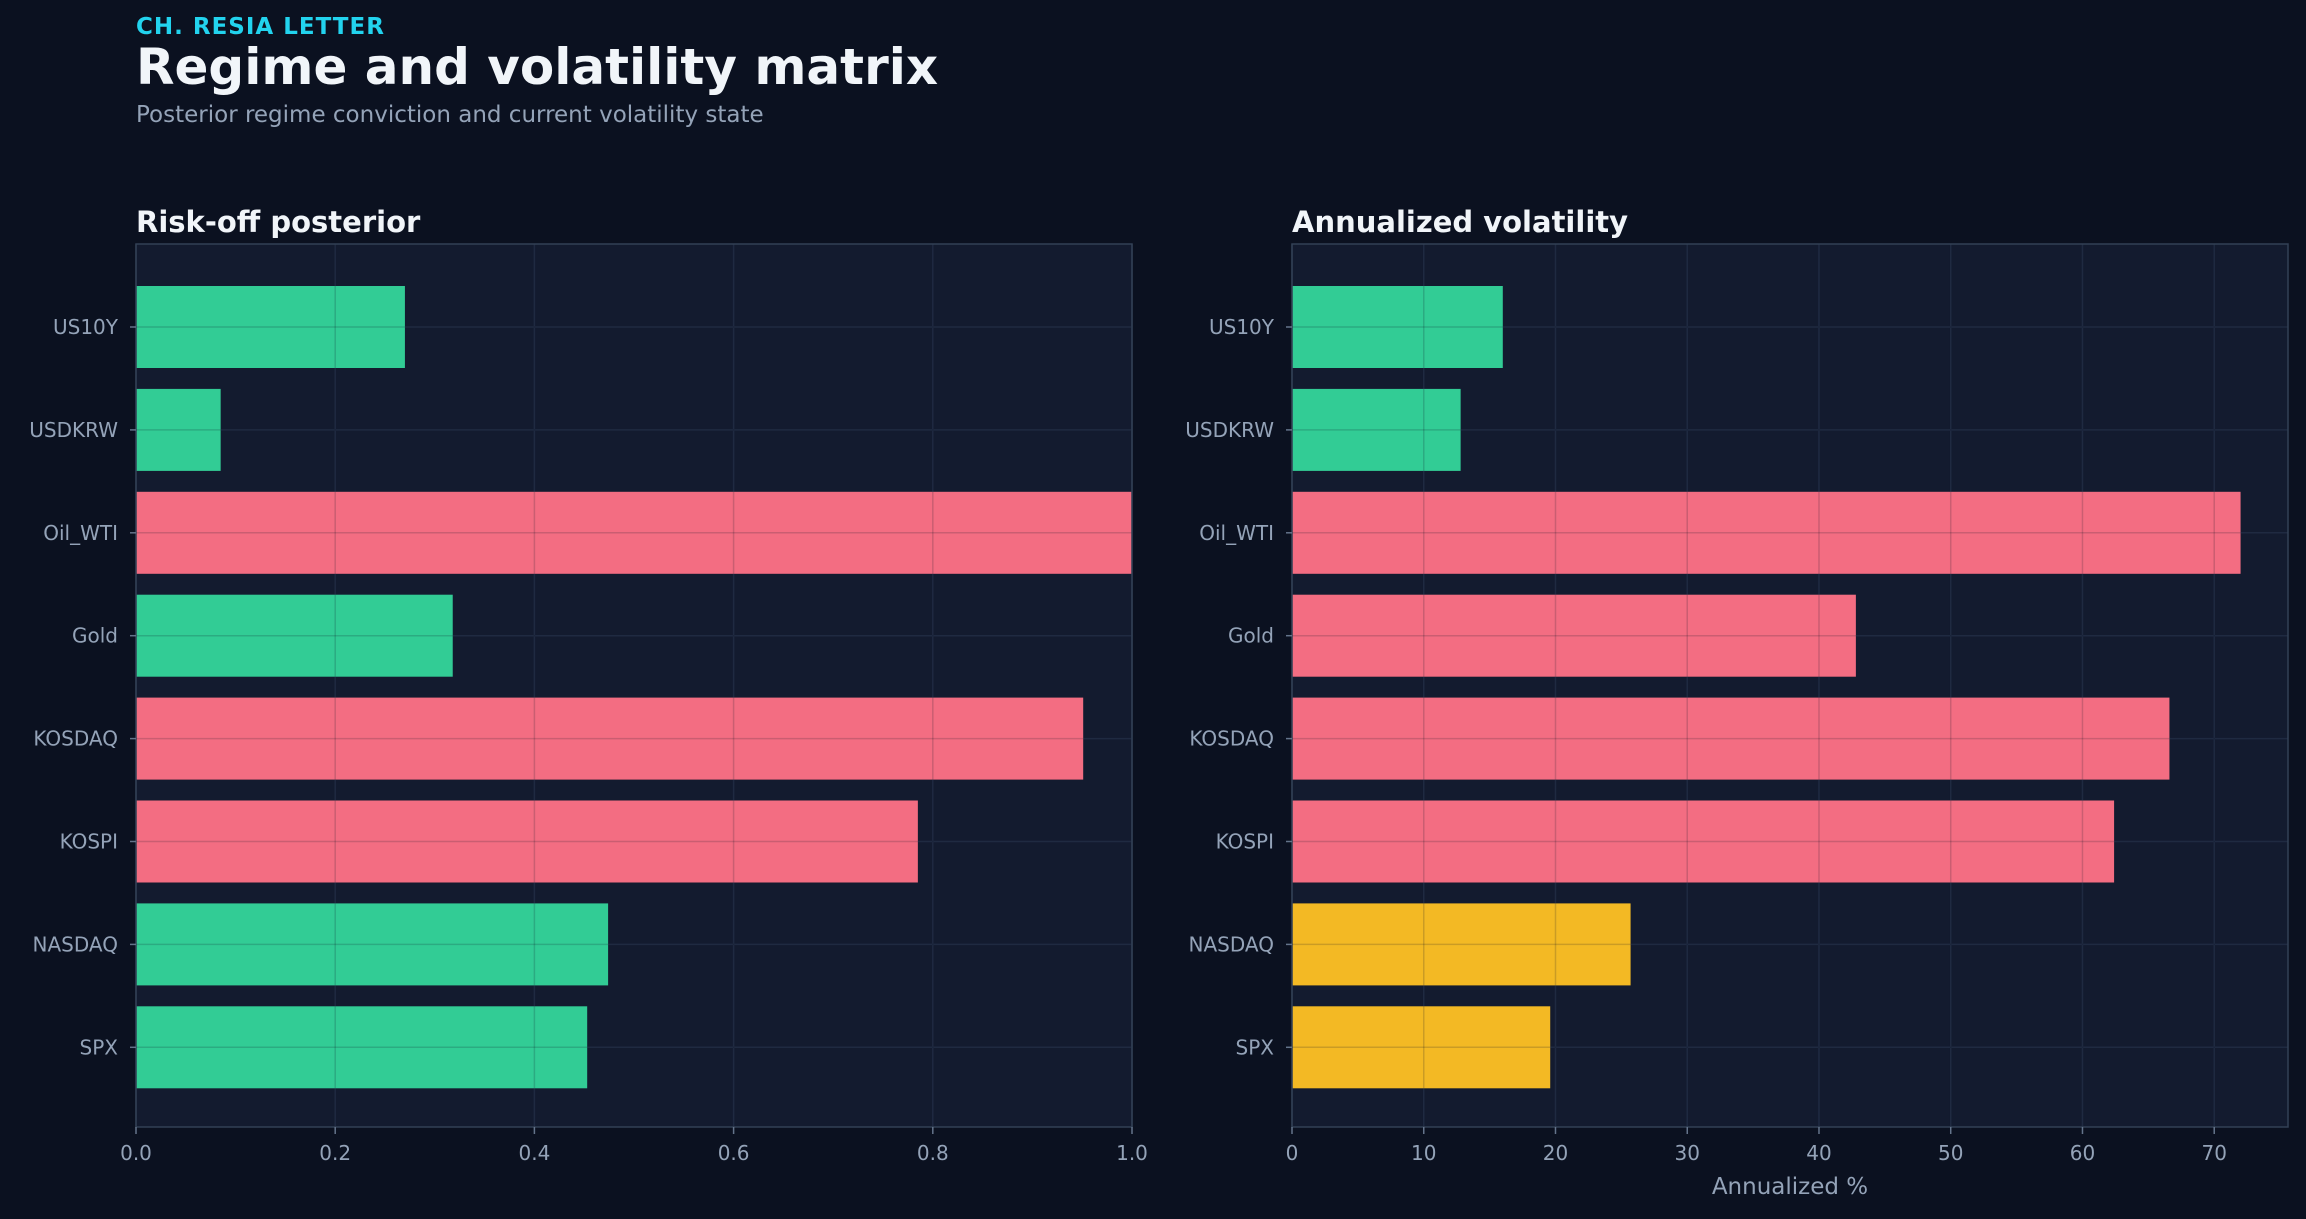  What do you see at coordinates (2213, 1153) in the screenshot?
I see `volatility-xtick-label: 70` at bounding box center [2213, 1153].